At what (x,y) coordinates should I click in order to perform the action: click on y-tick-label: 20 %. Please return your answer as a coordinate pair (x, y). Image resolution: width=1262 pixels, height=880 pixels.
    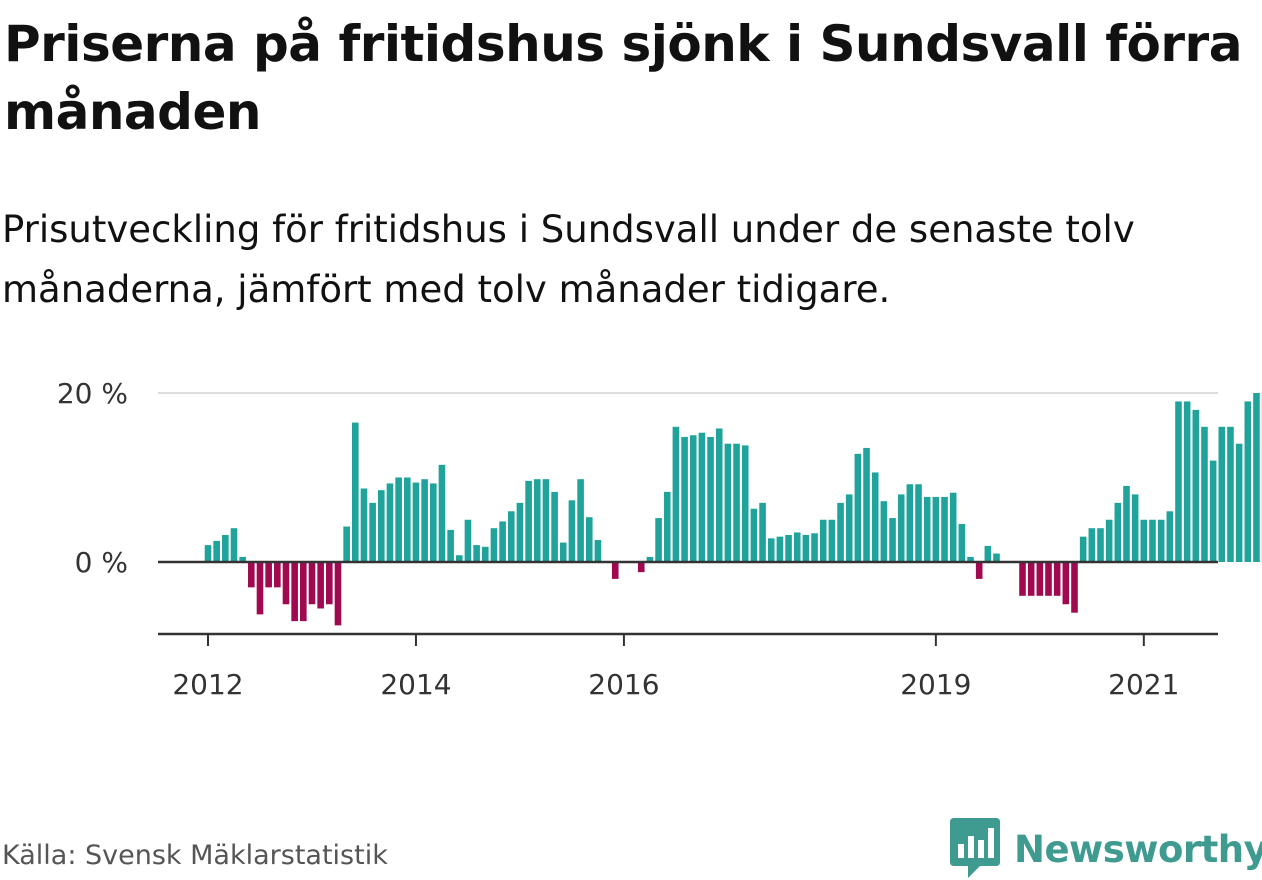
    Looking at the image, I should click on (92, 393).